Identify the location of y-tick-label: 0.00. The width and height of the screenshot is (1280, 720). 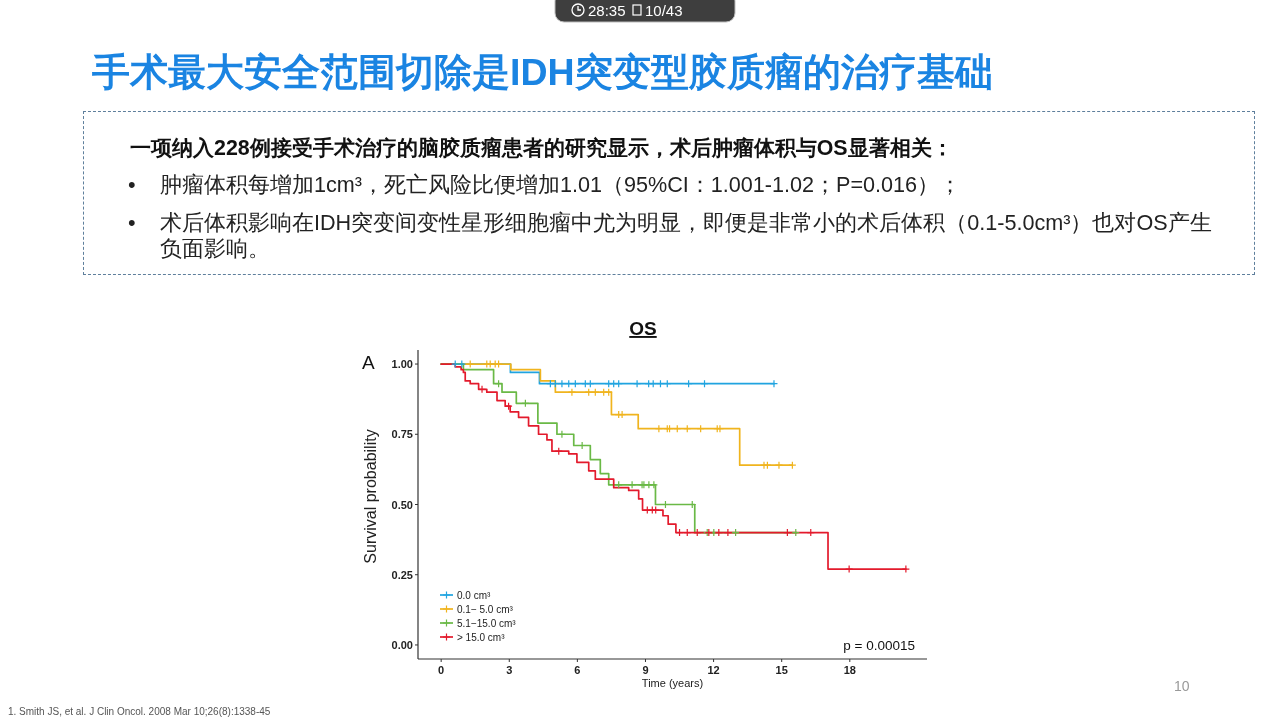
(402, 644).